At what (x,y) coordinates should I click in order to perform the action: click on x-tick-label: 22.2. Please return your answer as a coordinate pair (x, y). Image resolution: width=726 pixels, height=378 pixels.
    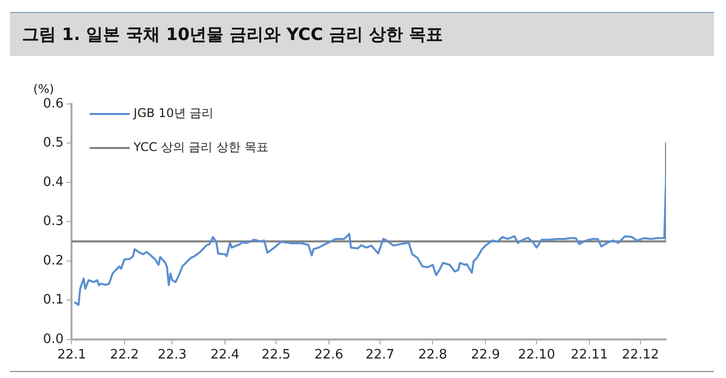
    Looking at the image, I should click on (124, 355).